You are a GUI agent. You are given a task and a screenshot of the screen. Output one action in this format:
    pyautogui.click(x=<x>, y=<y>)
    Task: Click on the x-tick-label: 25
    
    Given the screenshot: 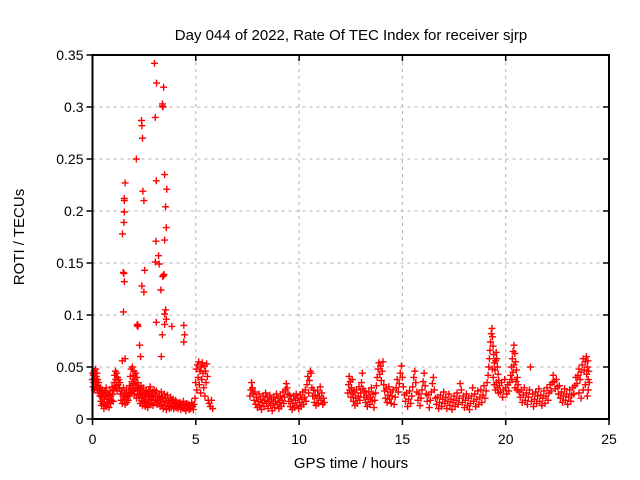 What is the action you would take?
    pyautogui.click(x=609, y=439)
    